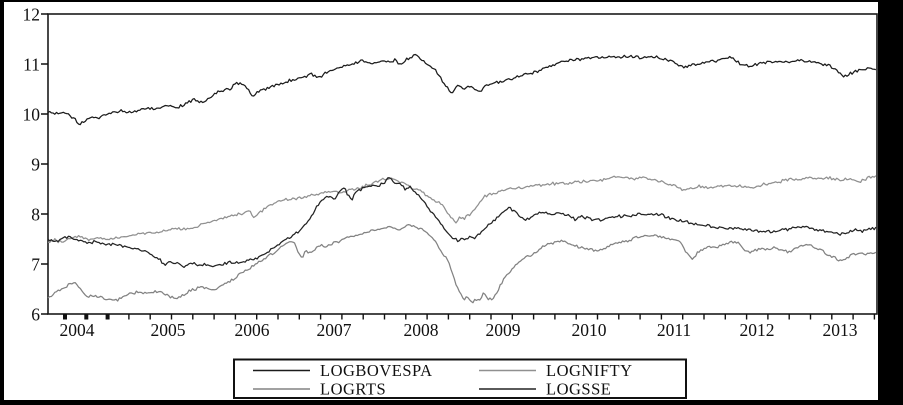 This screenshot has height=405, width=903. I want to click on y-tick-label: 7, so click(35, 265).